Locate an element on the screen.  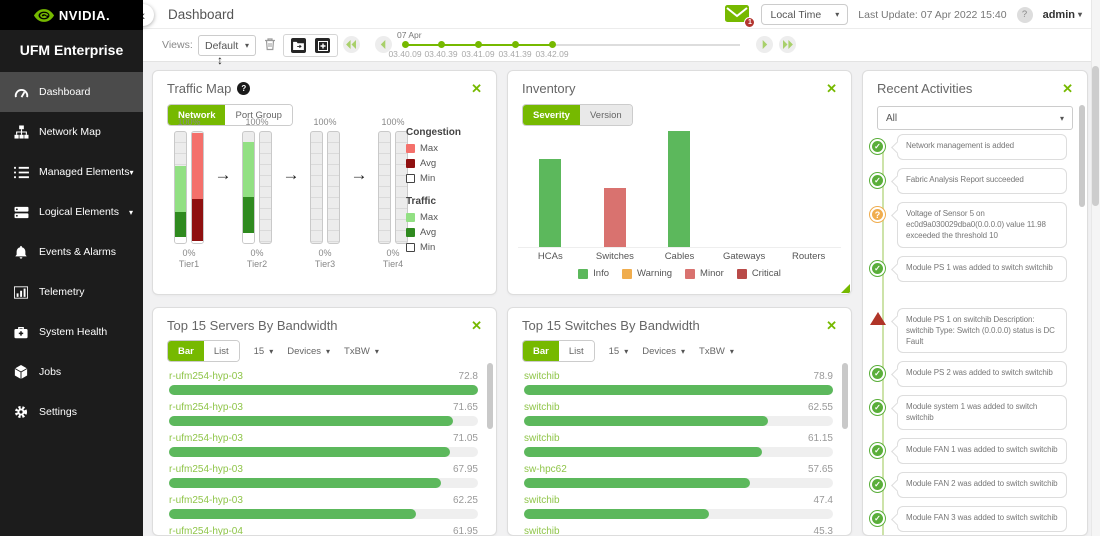
sidebar-item-logical-elements: Logical Elements ▾ is located at coordinates (71, 212).